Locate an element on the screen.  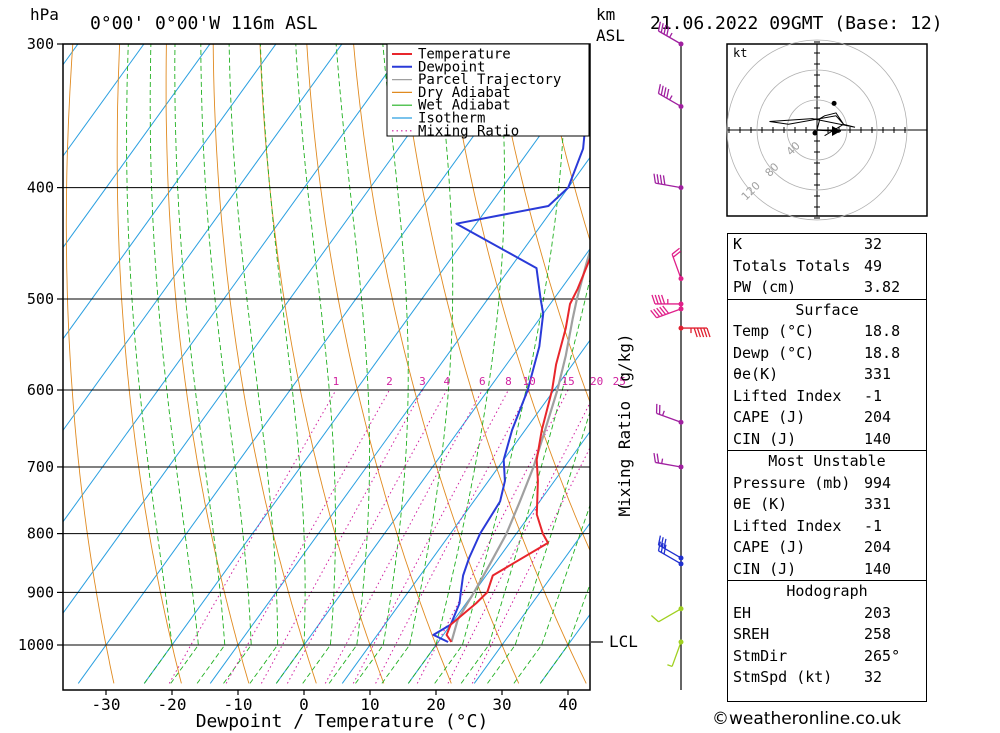
surface-index-value: 204 is located at coordinates (878, 417).